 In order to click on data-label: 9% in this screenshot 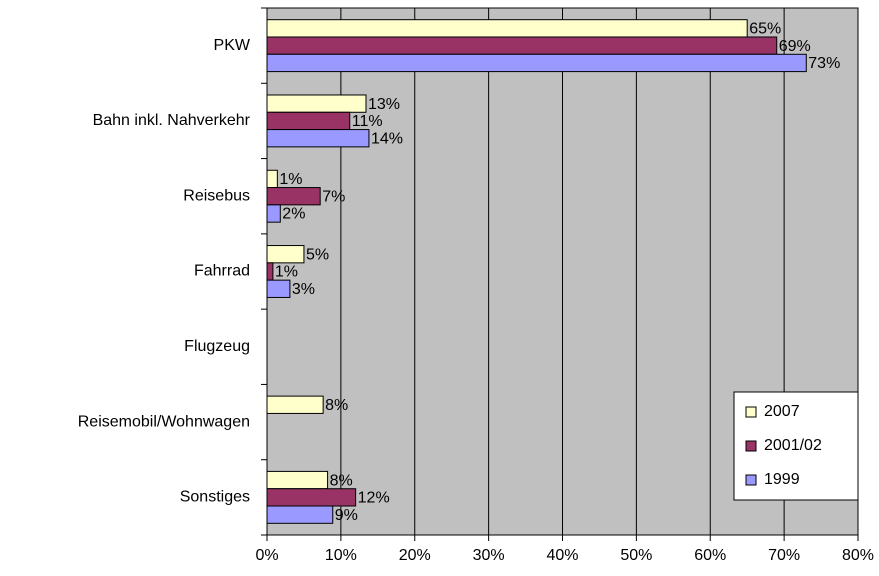, I will do `click(346, 515)`.